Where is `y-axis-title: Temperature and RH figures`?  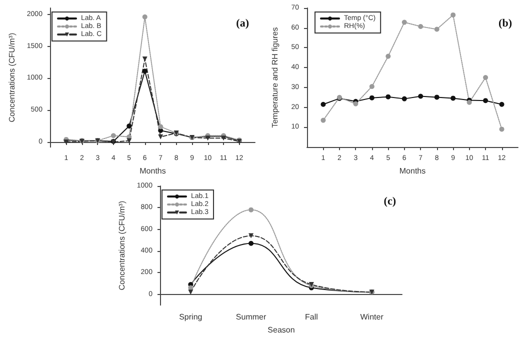
y-axis-title: Temperature and RH figures is located at coordinates (275, 77).